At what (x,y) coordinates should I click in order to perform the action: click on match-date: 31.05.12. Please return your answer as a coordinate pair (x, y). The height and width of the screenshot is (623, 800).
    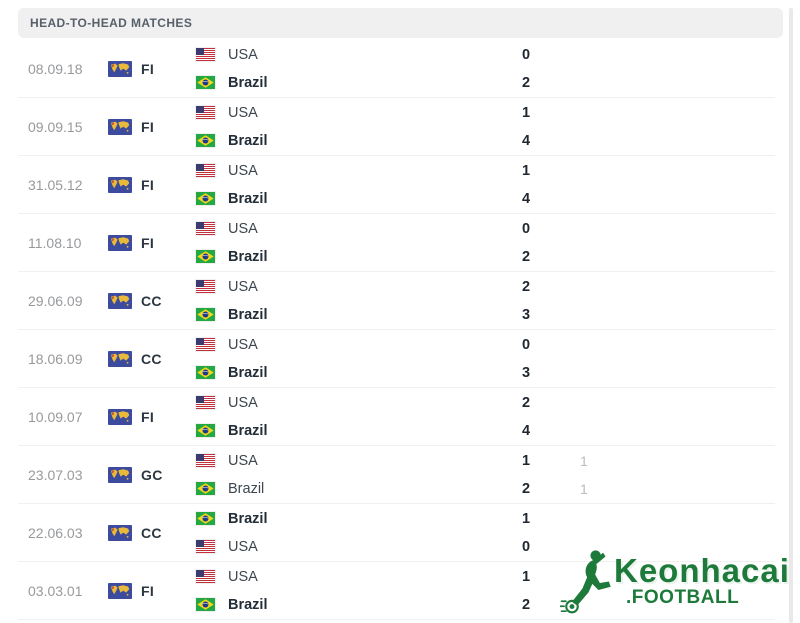
    Looking at the image, I should click on (55, 184).